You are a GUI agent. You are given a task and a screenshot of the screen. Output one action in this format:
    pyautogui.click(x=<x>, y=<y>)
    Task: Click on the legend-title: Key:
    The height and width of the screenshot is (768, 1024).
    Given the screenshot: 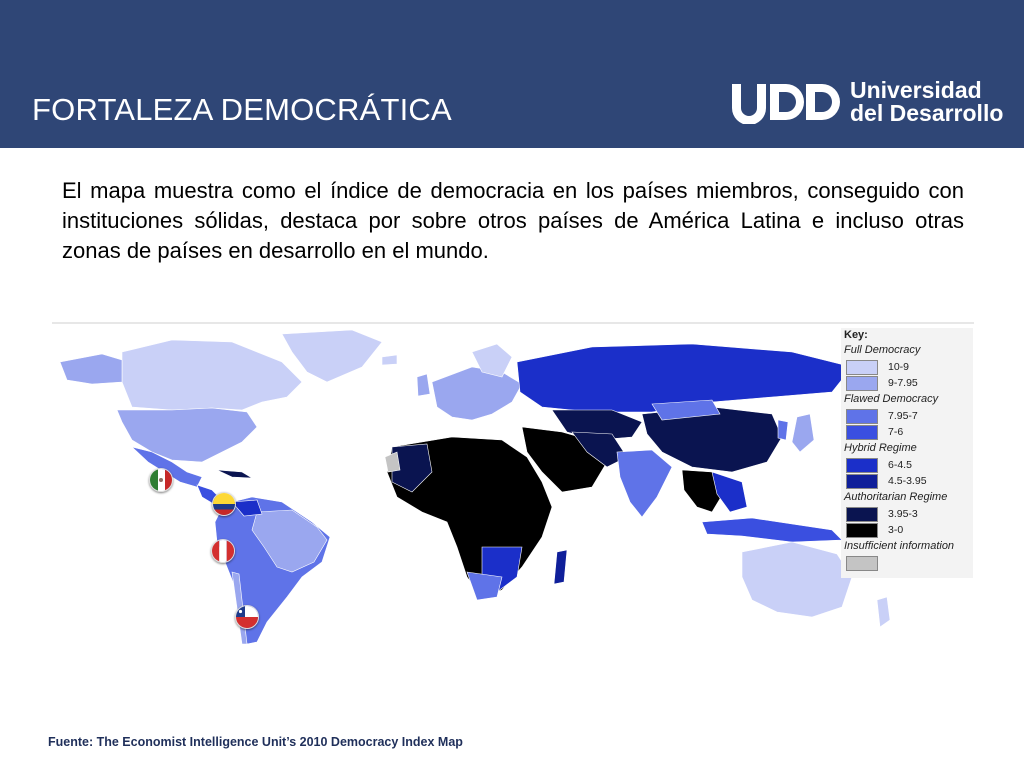 What is the action you would take?
    pyautogui.click(x=856, y=335)
    